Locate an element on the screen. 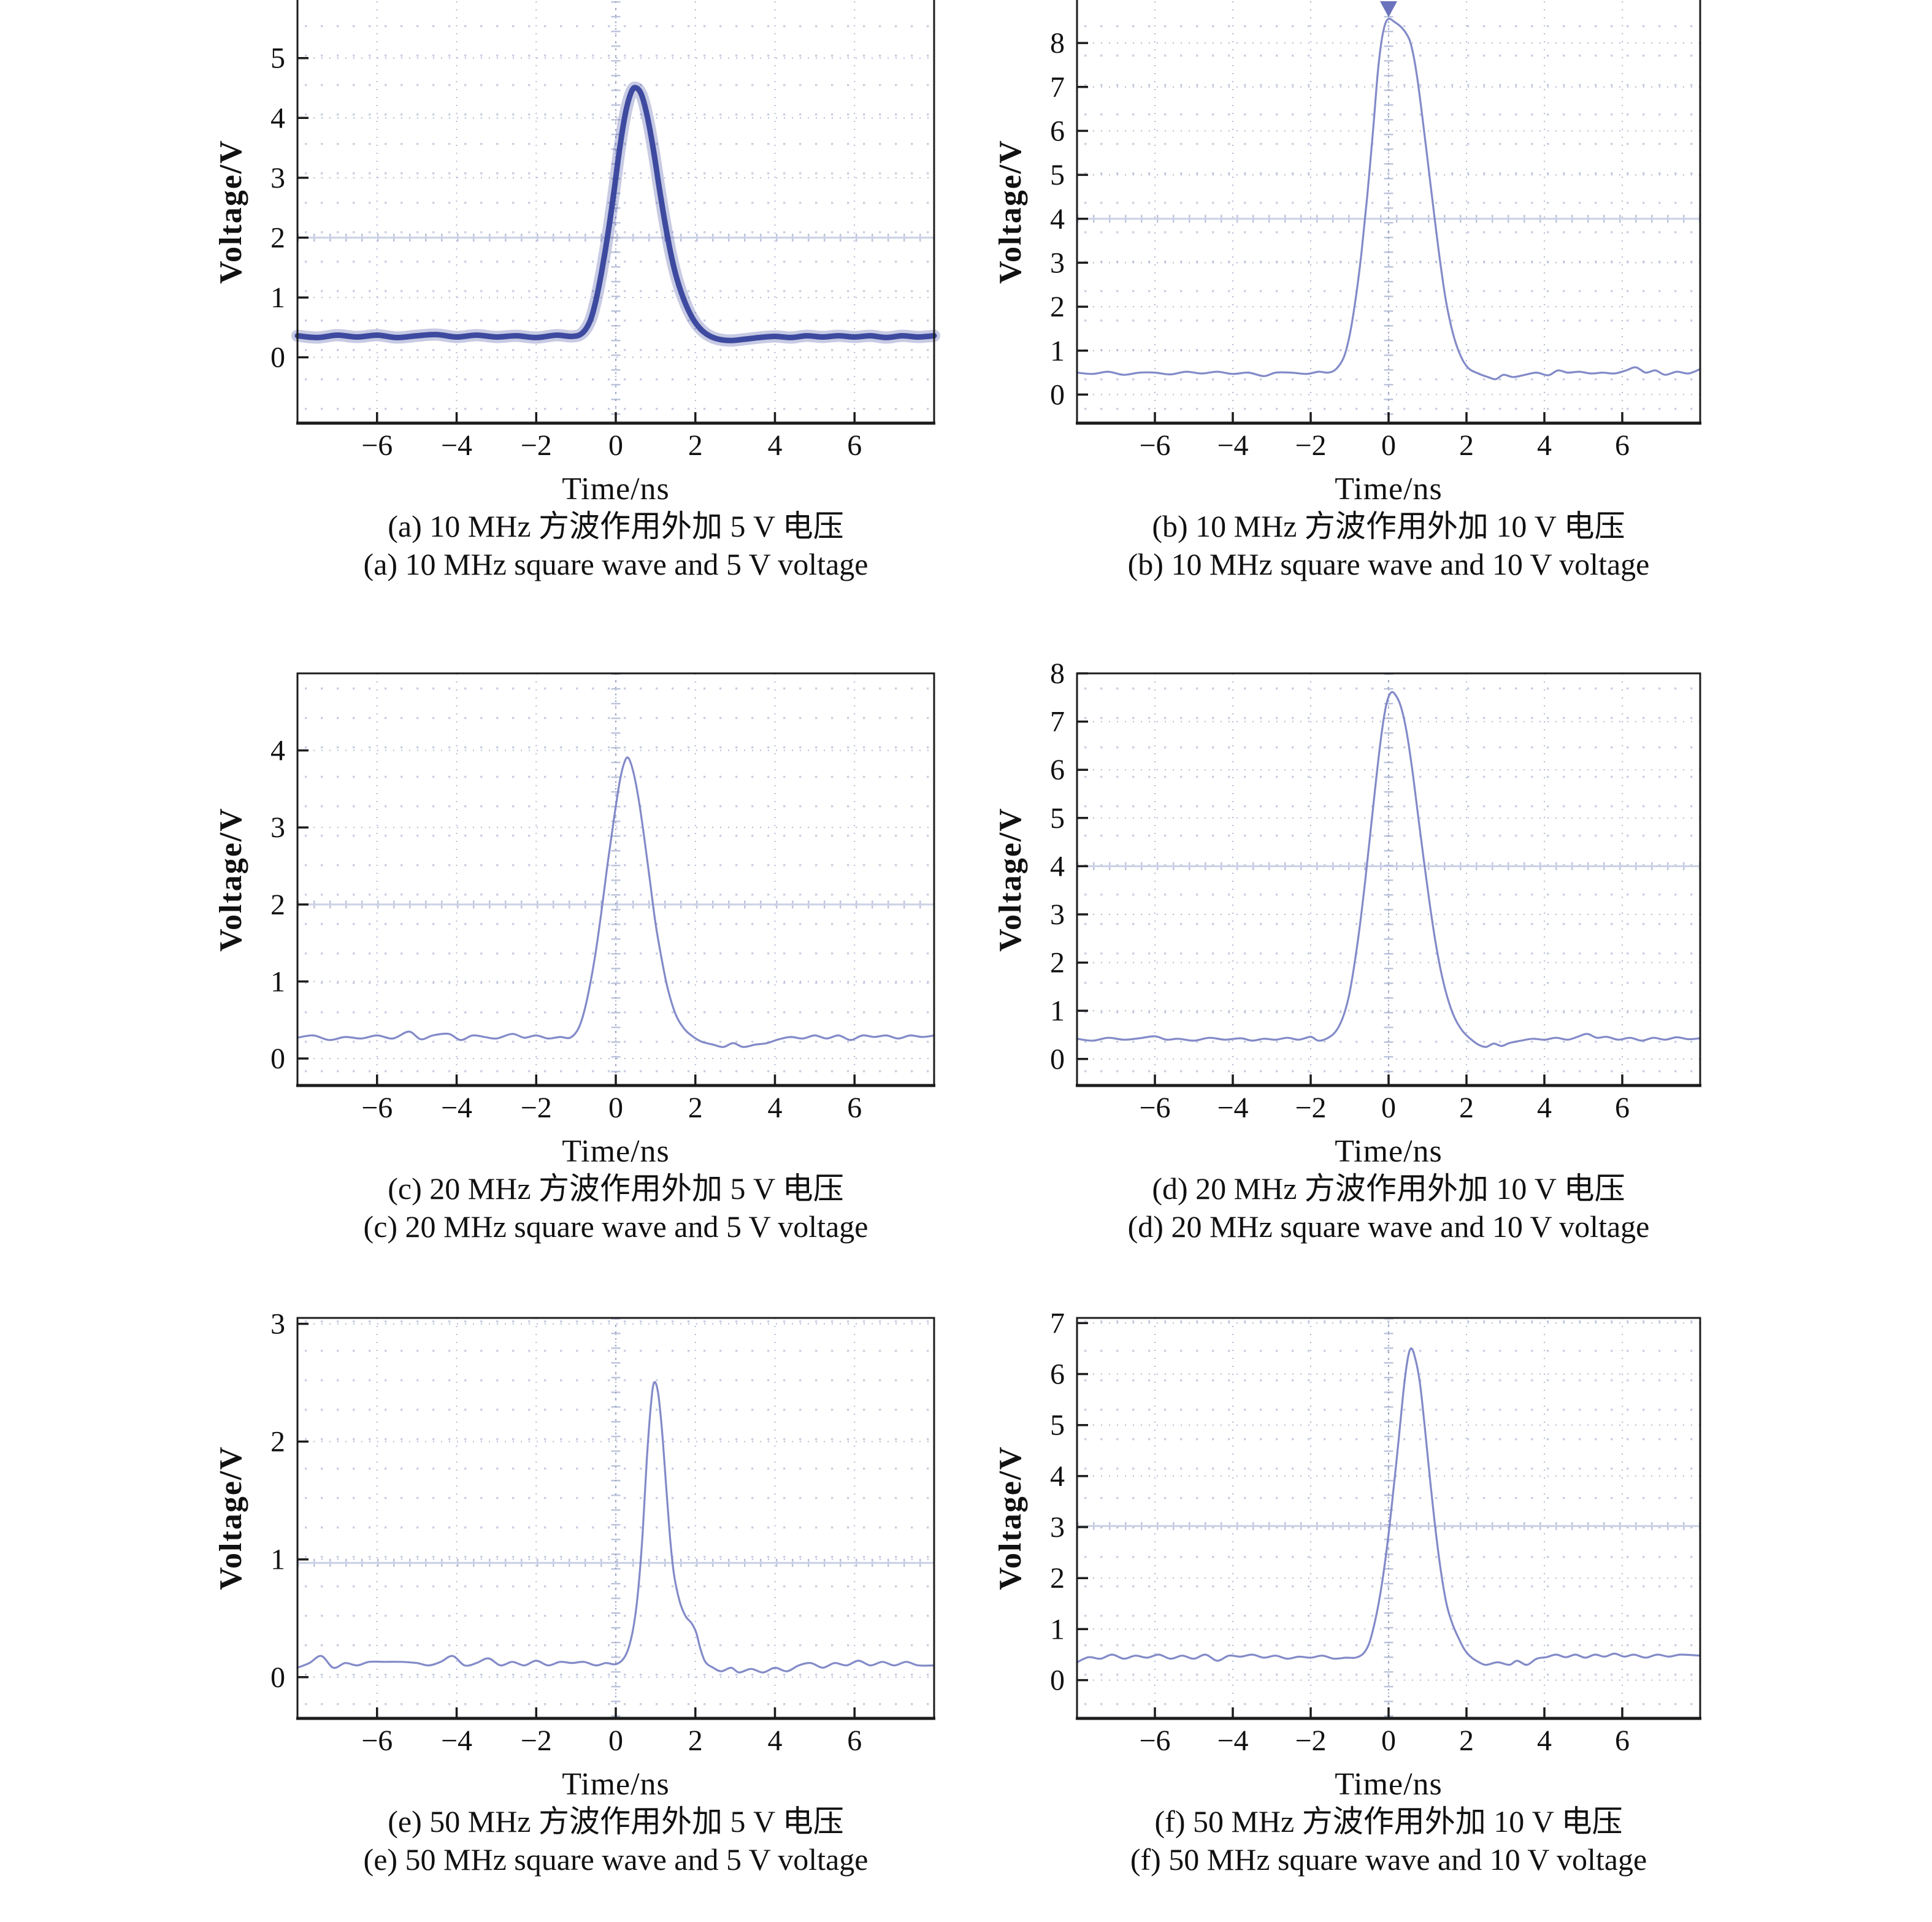  subplot-f: −6 −4 −2 0 2 4 6 0 1 2 3 4 5 6 7 is located at coordinates (1375, 1532).